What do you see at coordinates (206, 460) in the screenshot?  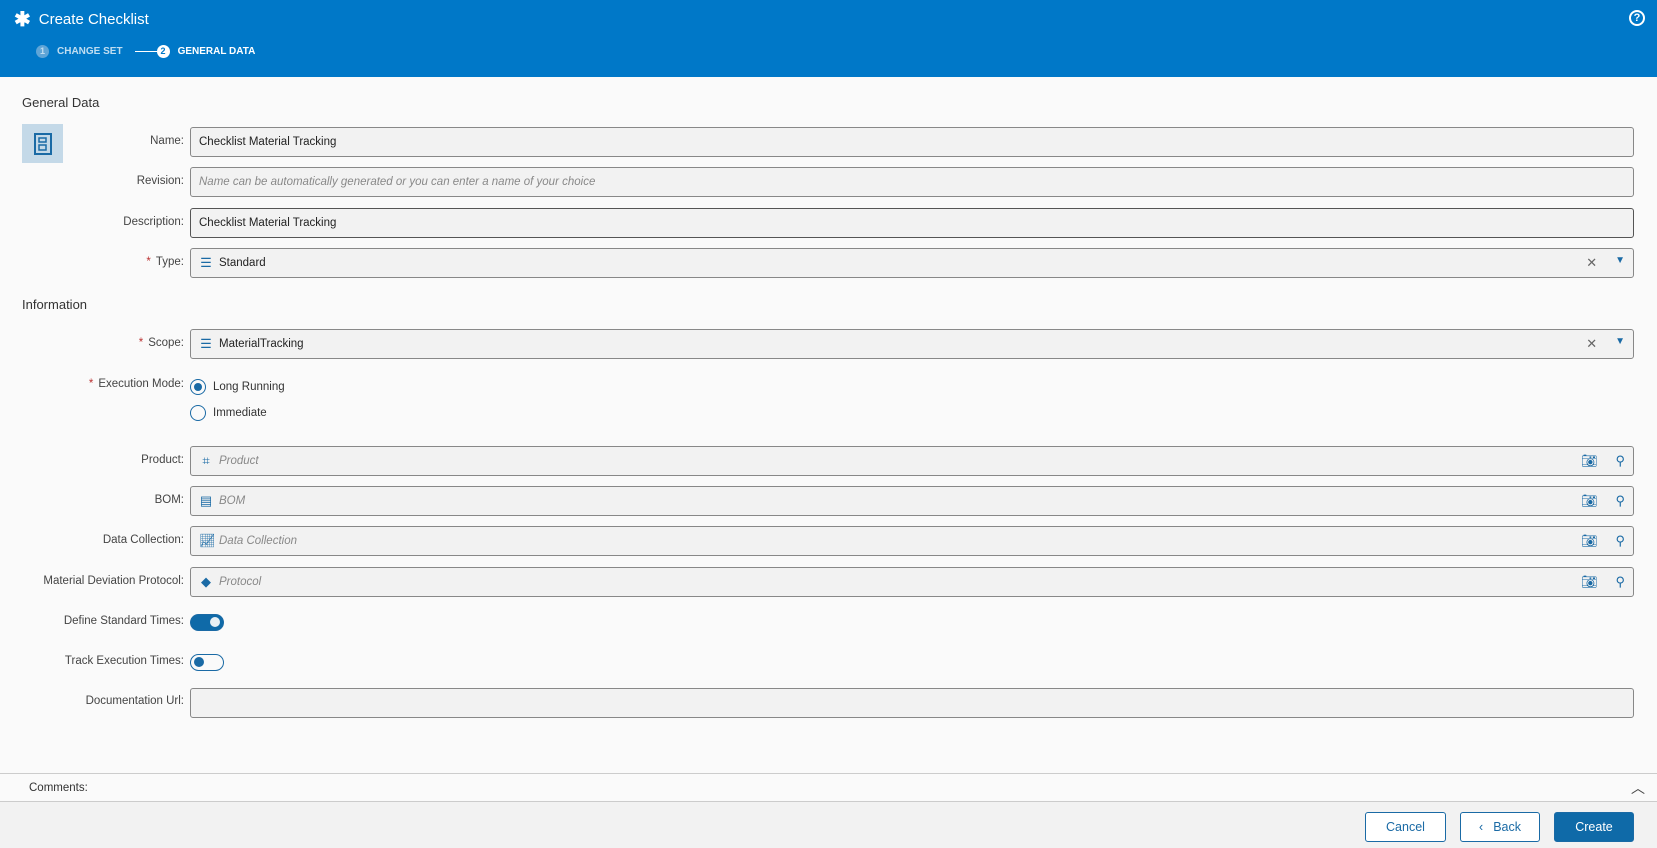 I see `product-icon: ⌗` at bounding box center [206, 460].